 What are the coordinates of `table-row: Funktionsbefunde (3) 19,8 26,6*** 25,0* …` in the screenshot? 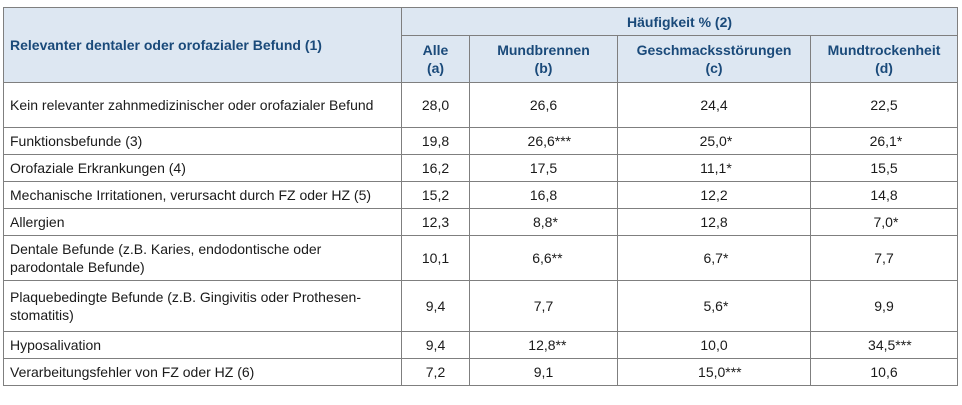 It's located at (481, 141).